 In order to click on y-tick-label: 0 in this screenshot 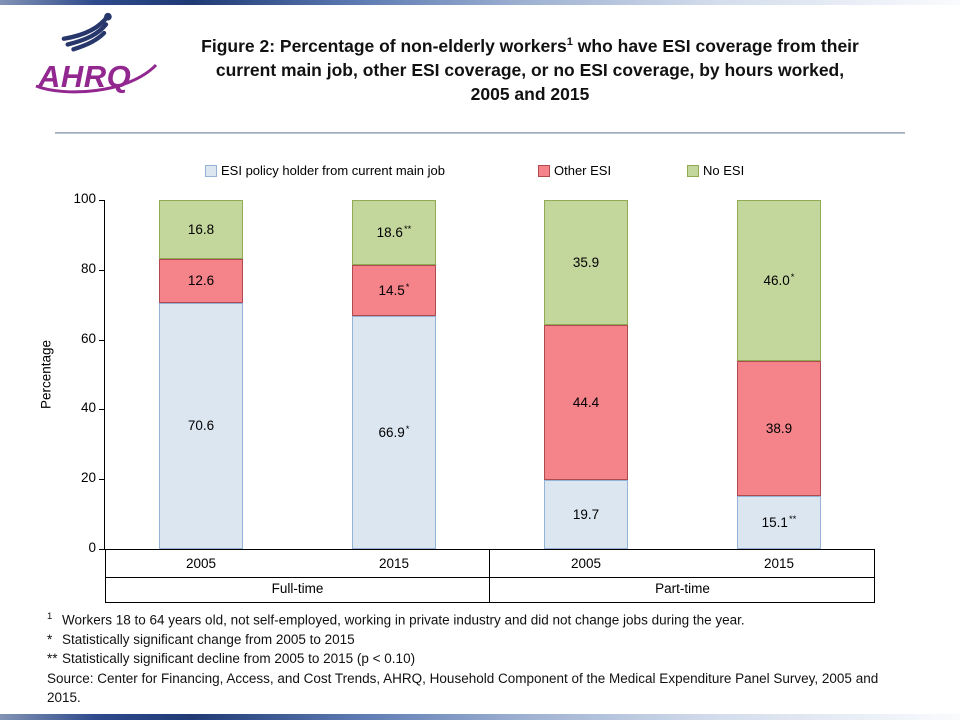, I will do `click(92, 547)`.